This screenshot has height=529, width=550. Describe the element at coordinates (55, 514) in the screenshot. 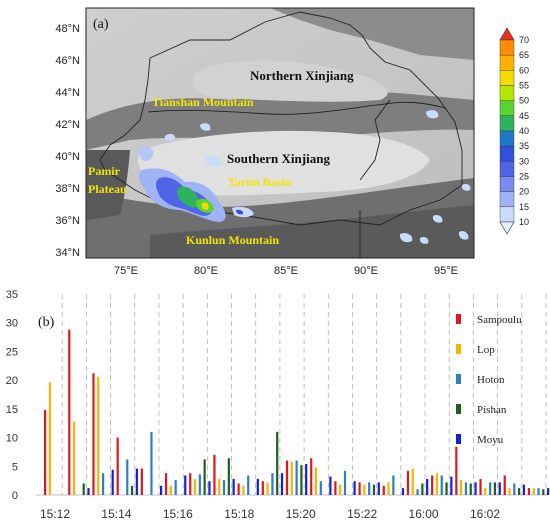

I see `x-tick-label: 15:12` at that location.